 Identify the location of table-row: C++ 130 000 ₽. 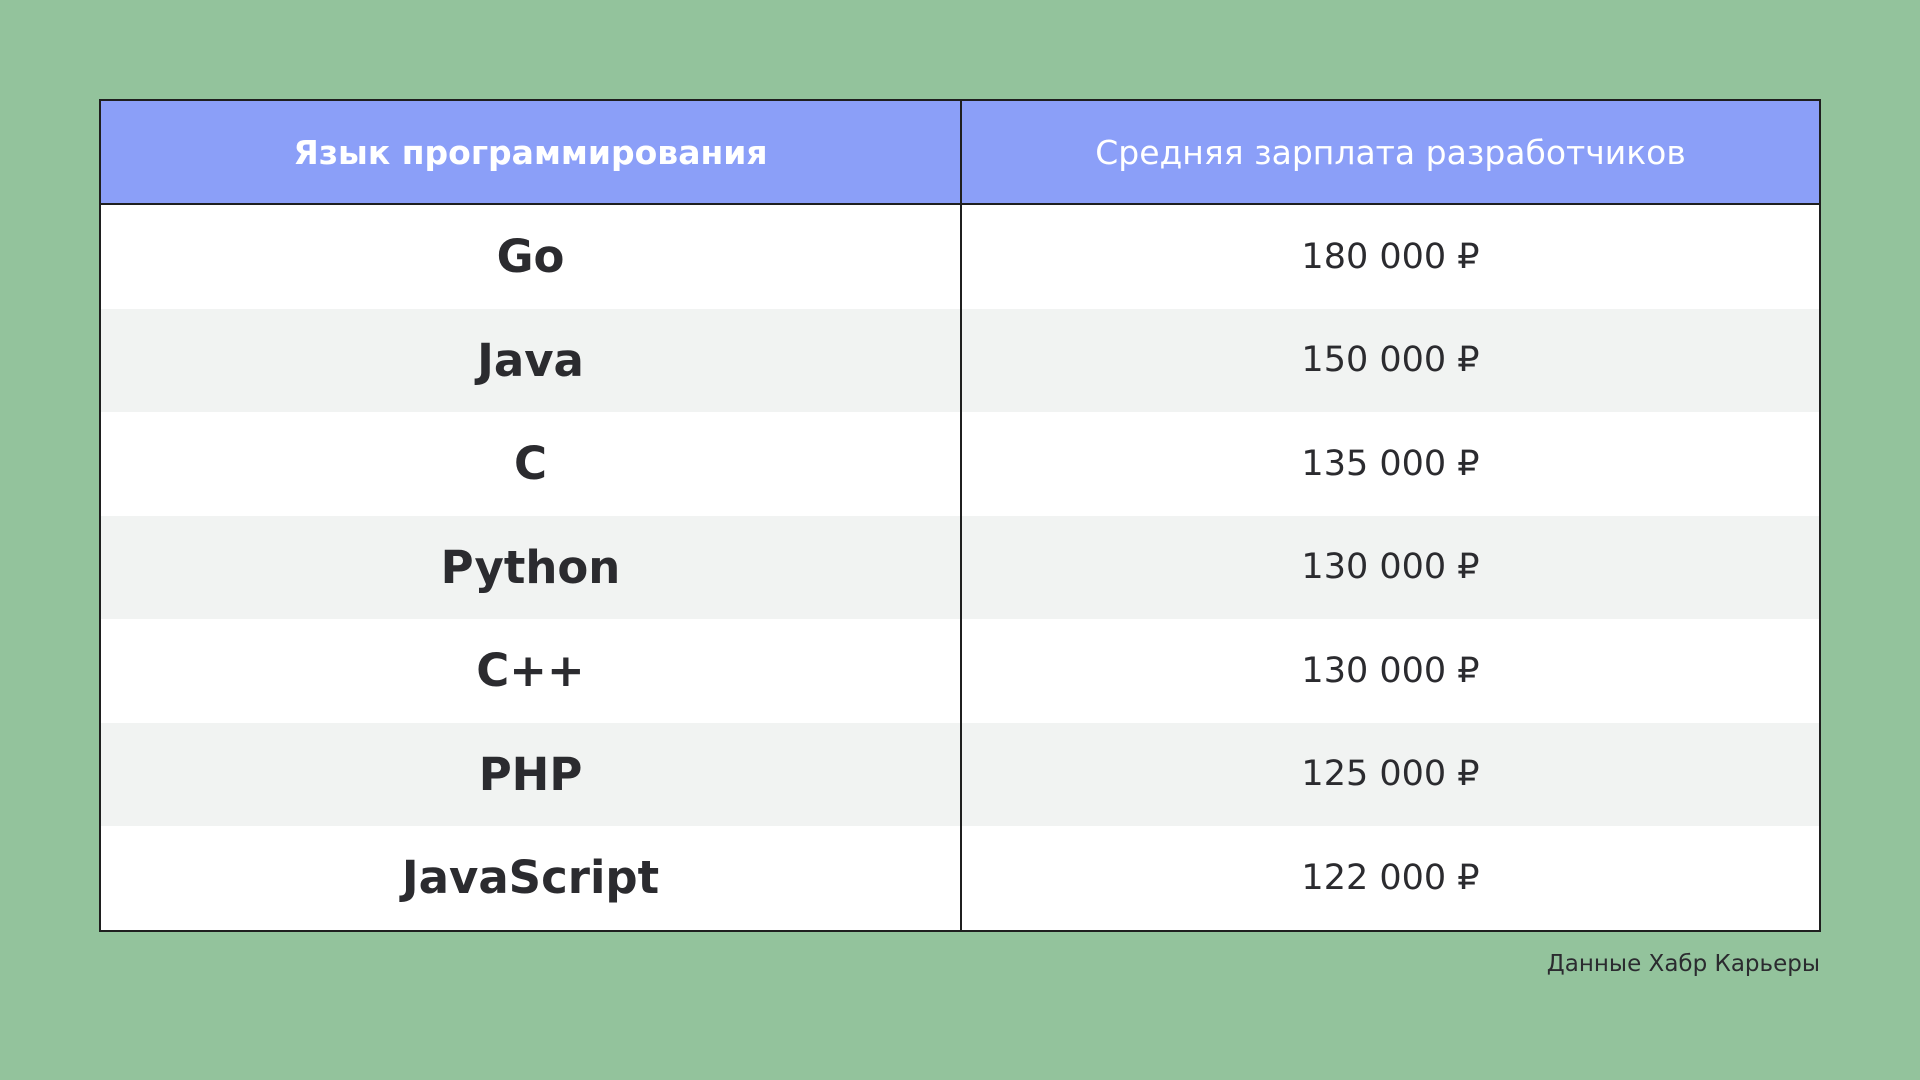
(960, 671).